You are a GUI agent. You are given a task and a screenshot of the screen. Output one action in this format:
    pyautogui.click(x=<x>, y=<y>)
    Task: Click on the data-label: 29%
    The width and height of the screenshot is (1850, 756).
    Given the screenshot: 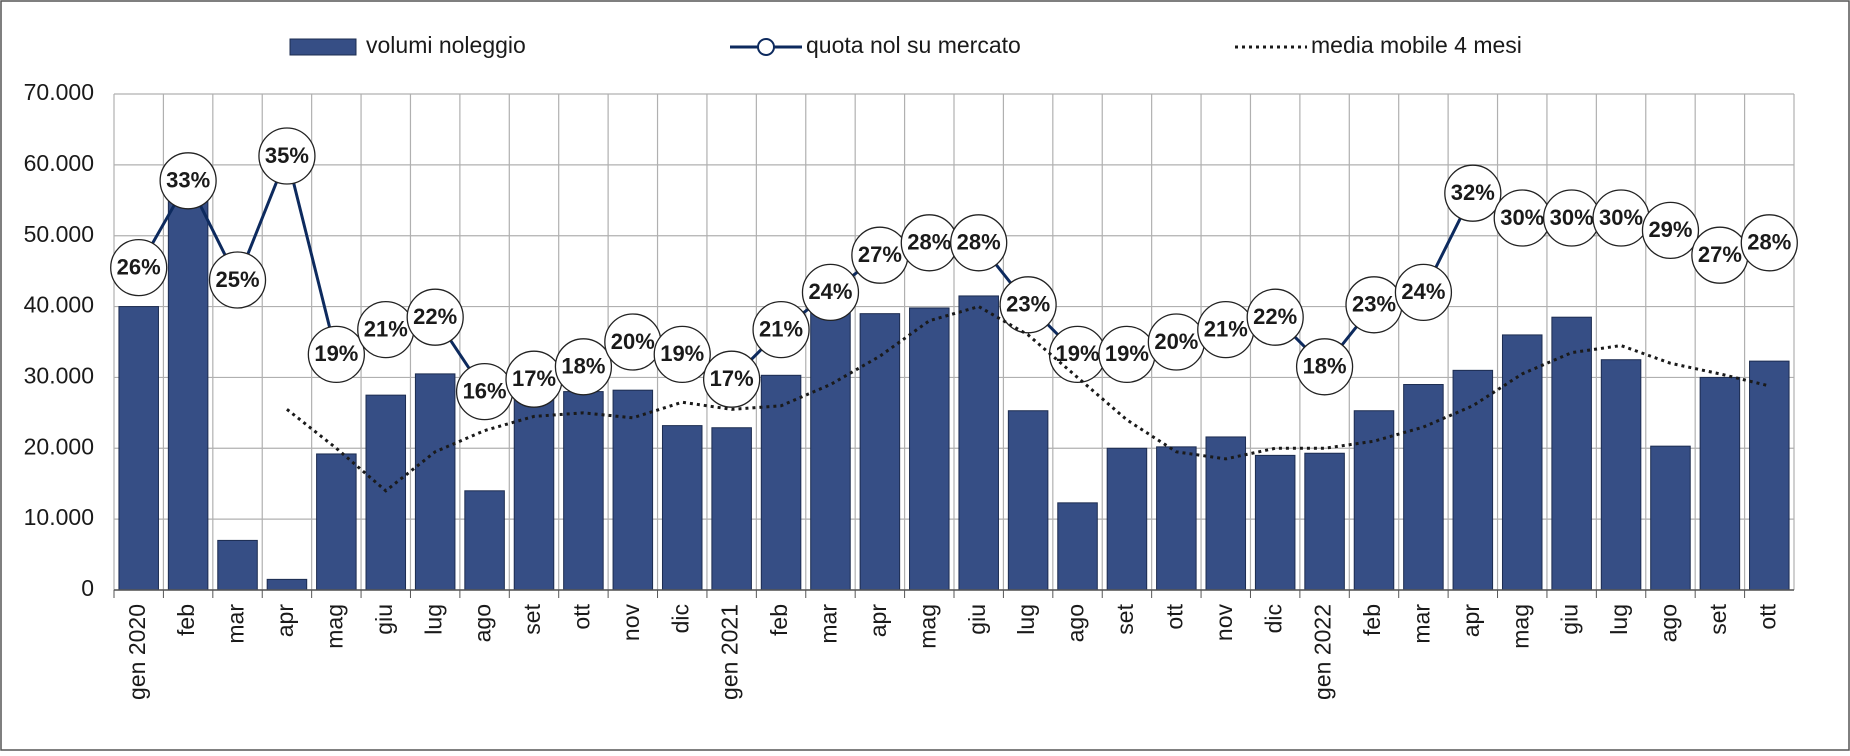 What is the action you would take?
    pyautogui.click(x=1670, y=229)
    